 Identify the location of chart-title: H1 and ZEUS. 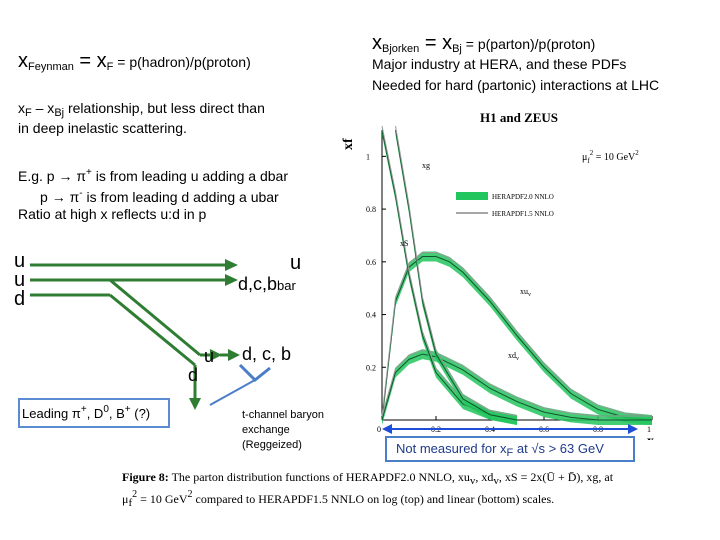
(519, 117).